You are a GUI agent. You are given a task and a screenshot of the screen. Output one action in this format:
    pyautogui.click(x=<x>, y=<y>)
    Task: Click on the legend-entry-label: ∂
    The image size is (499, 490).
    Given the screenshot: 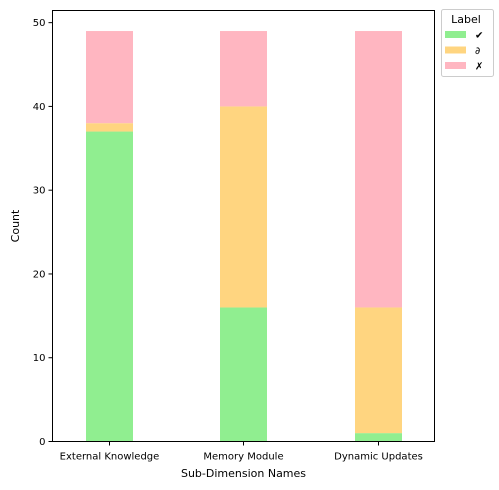 What is the action you would take?
    pyautogui.click(x=477, y=51)
    